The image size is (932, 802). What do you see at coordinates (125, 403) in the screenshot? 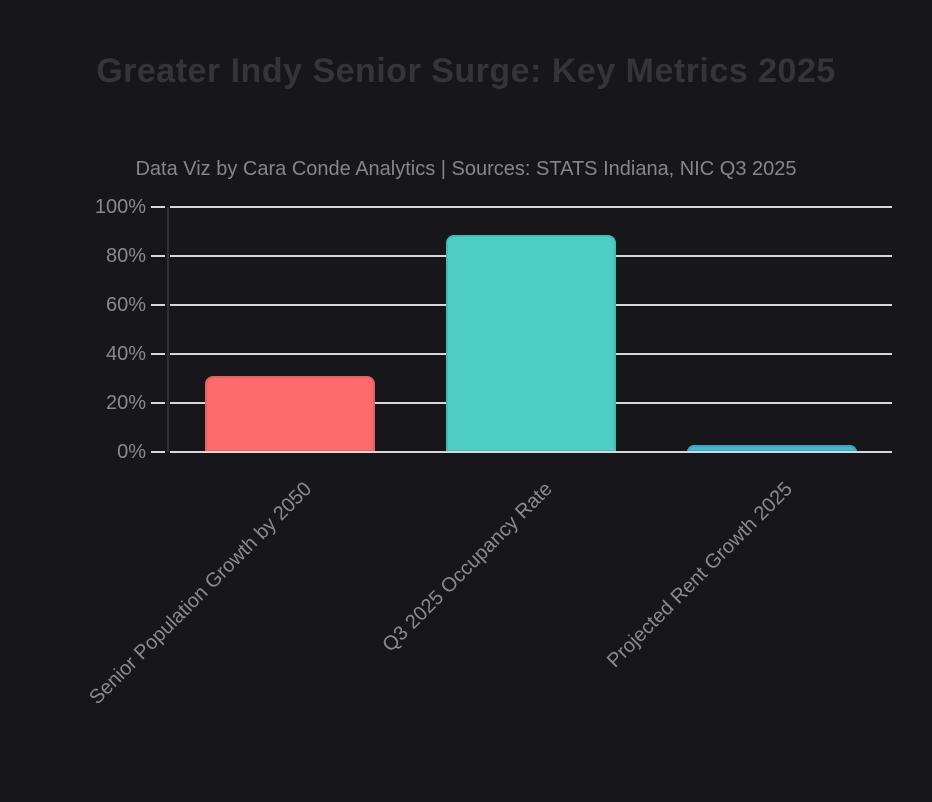
I see `y-tick-label: 20%` at bounding box center [125, 403].